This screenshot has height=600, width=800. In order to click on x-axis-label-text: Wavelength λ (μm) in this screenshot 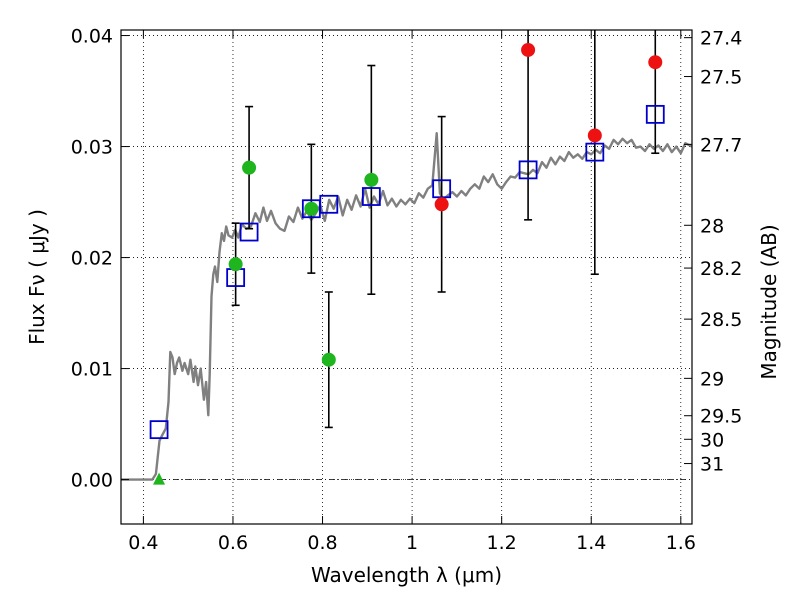, I will do `click(406, 575)`.